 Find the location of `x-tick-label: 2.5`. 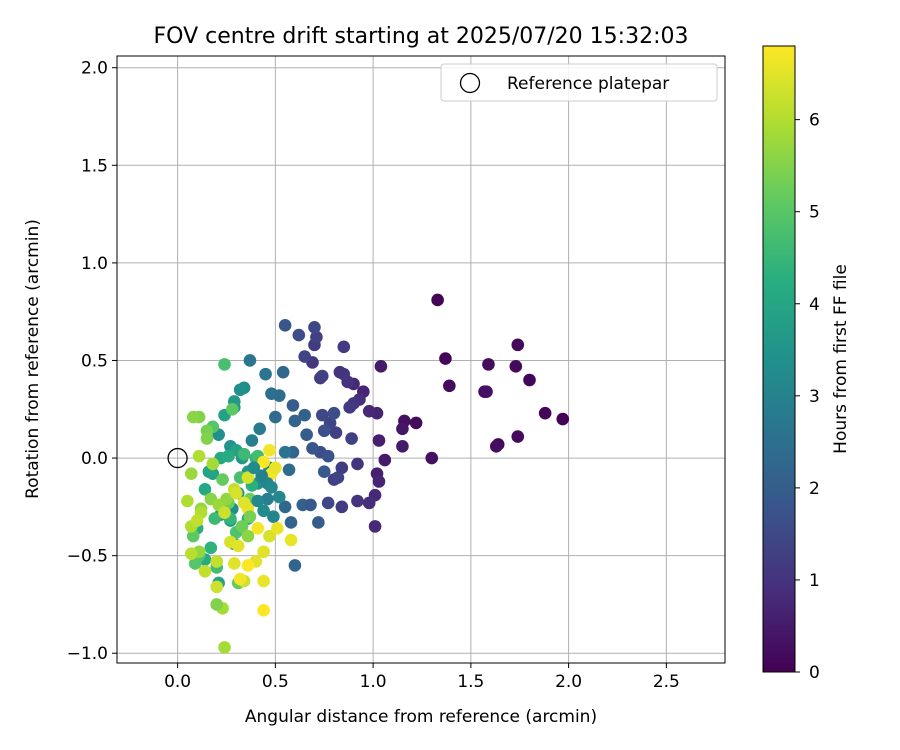

x-tick-label: 2.5 is located at coordinates (666, 682).